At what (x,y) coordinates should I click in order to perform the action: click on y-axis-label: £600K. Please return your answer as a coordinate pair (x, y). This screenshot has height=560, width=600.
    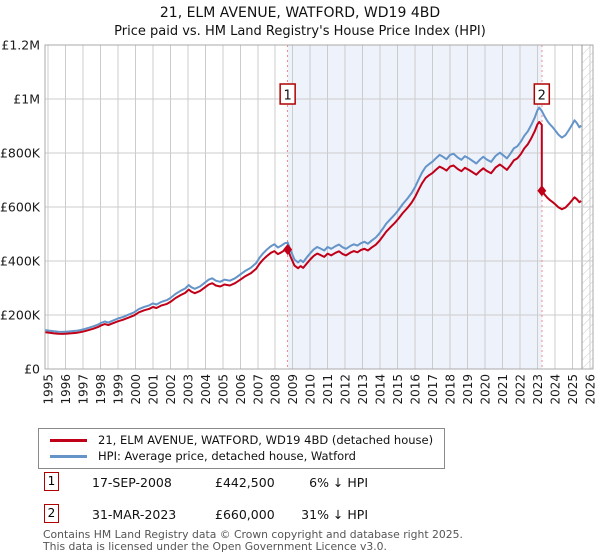
    Looking at the image, I should click on (20, 207).